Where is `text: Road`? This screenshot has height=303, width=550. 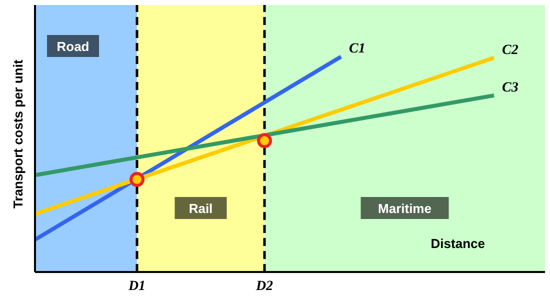 text: Road is located at coordinates (73, 46).